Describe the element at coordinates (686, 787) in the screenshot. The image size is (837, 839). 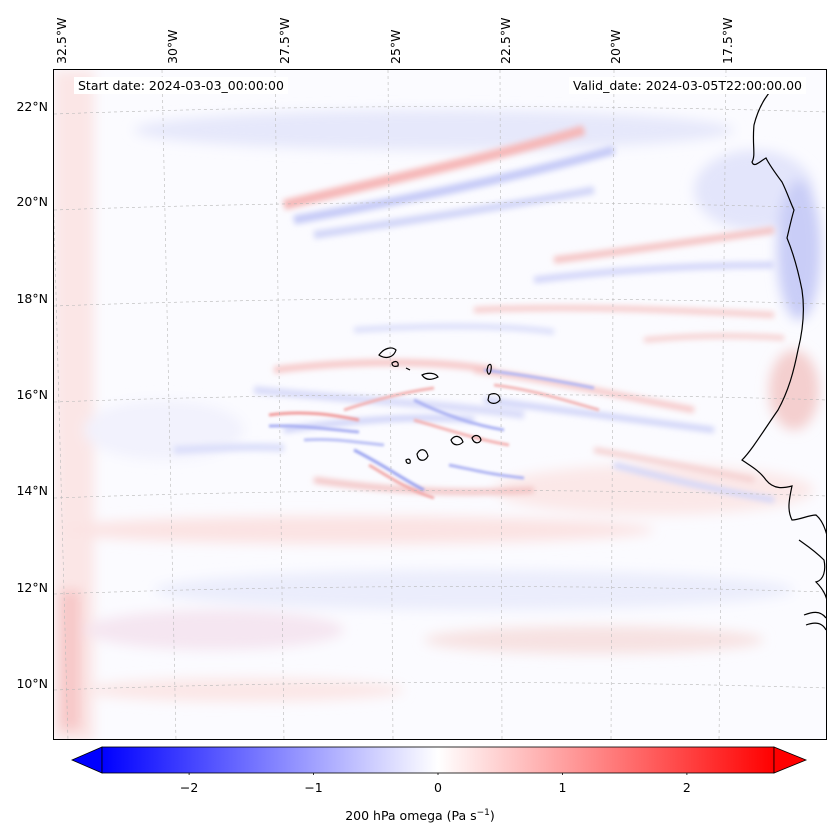
I see `colorbar-tick-label: 2` at that location.